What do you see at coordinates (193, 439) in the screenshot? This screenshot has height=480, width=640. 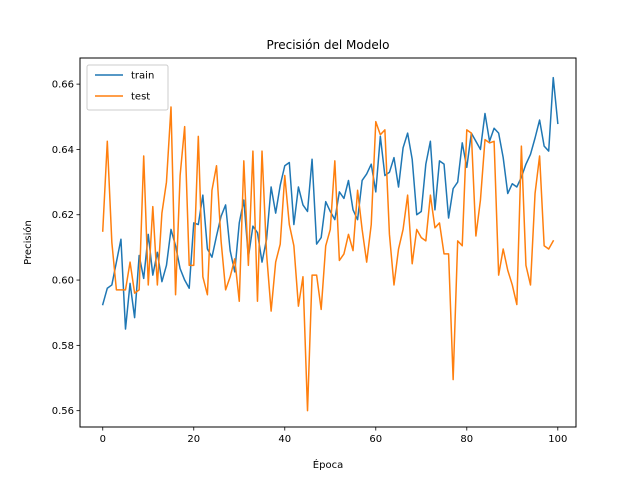 I see `x-tick-label: 20` at bounding box center [193, 439].